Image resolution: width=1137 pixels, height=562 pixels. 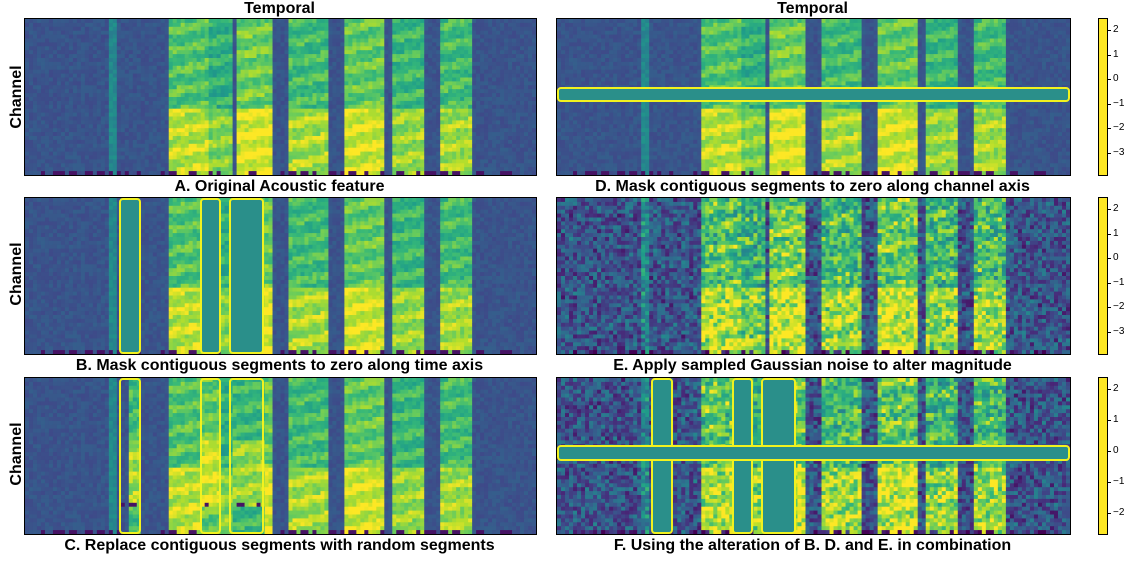 I want to click on channel-mask-band, so click(x=813, y=94).